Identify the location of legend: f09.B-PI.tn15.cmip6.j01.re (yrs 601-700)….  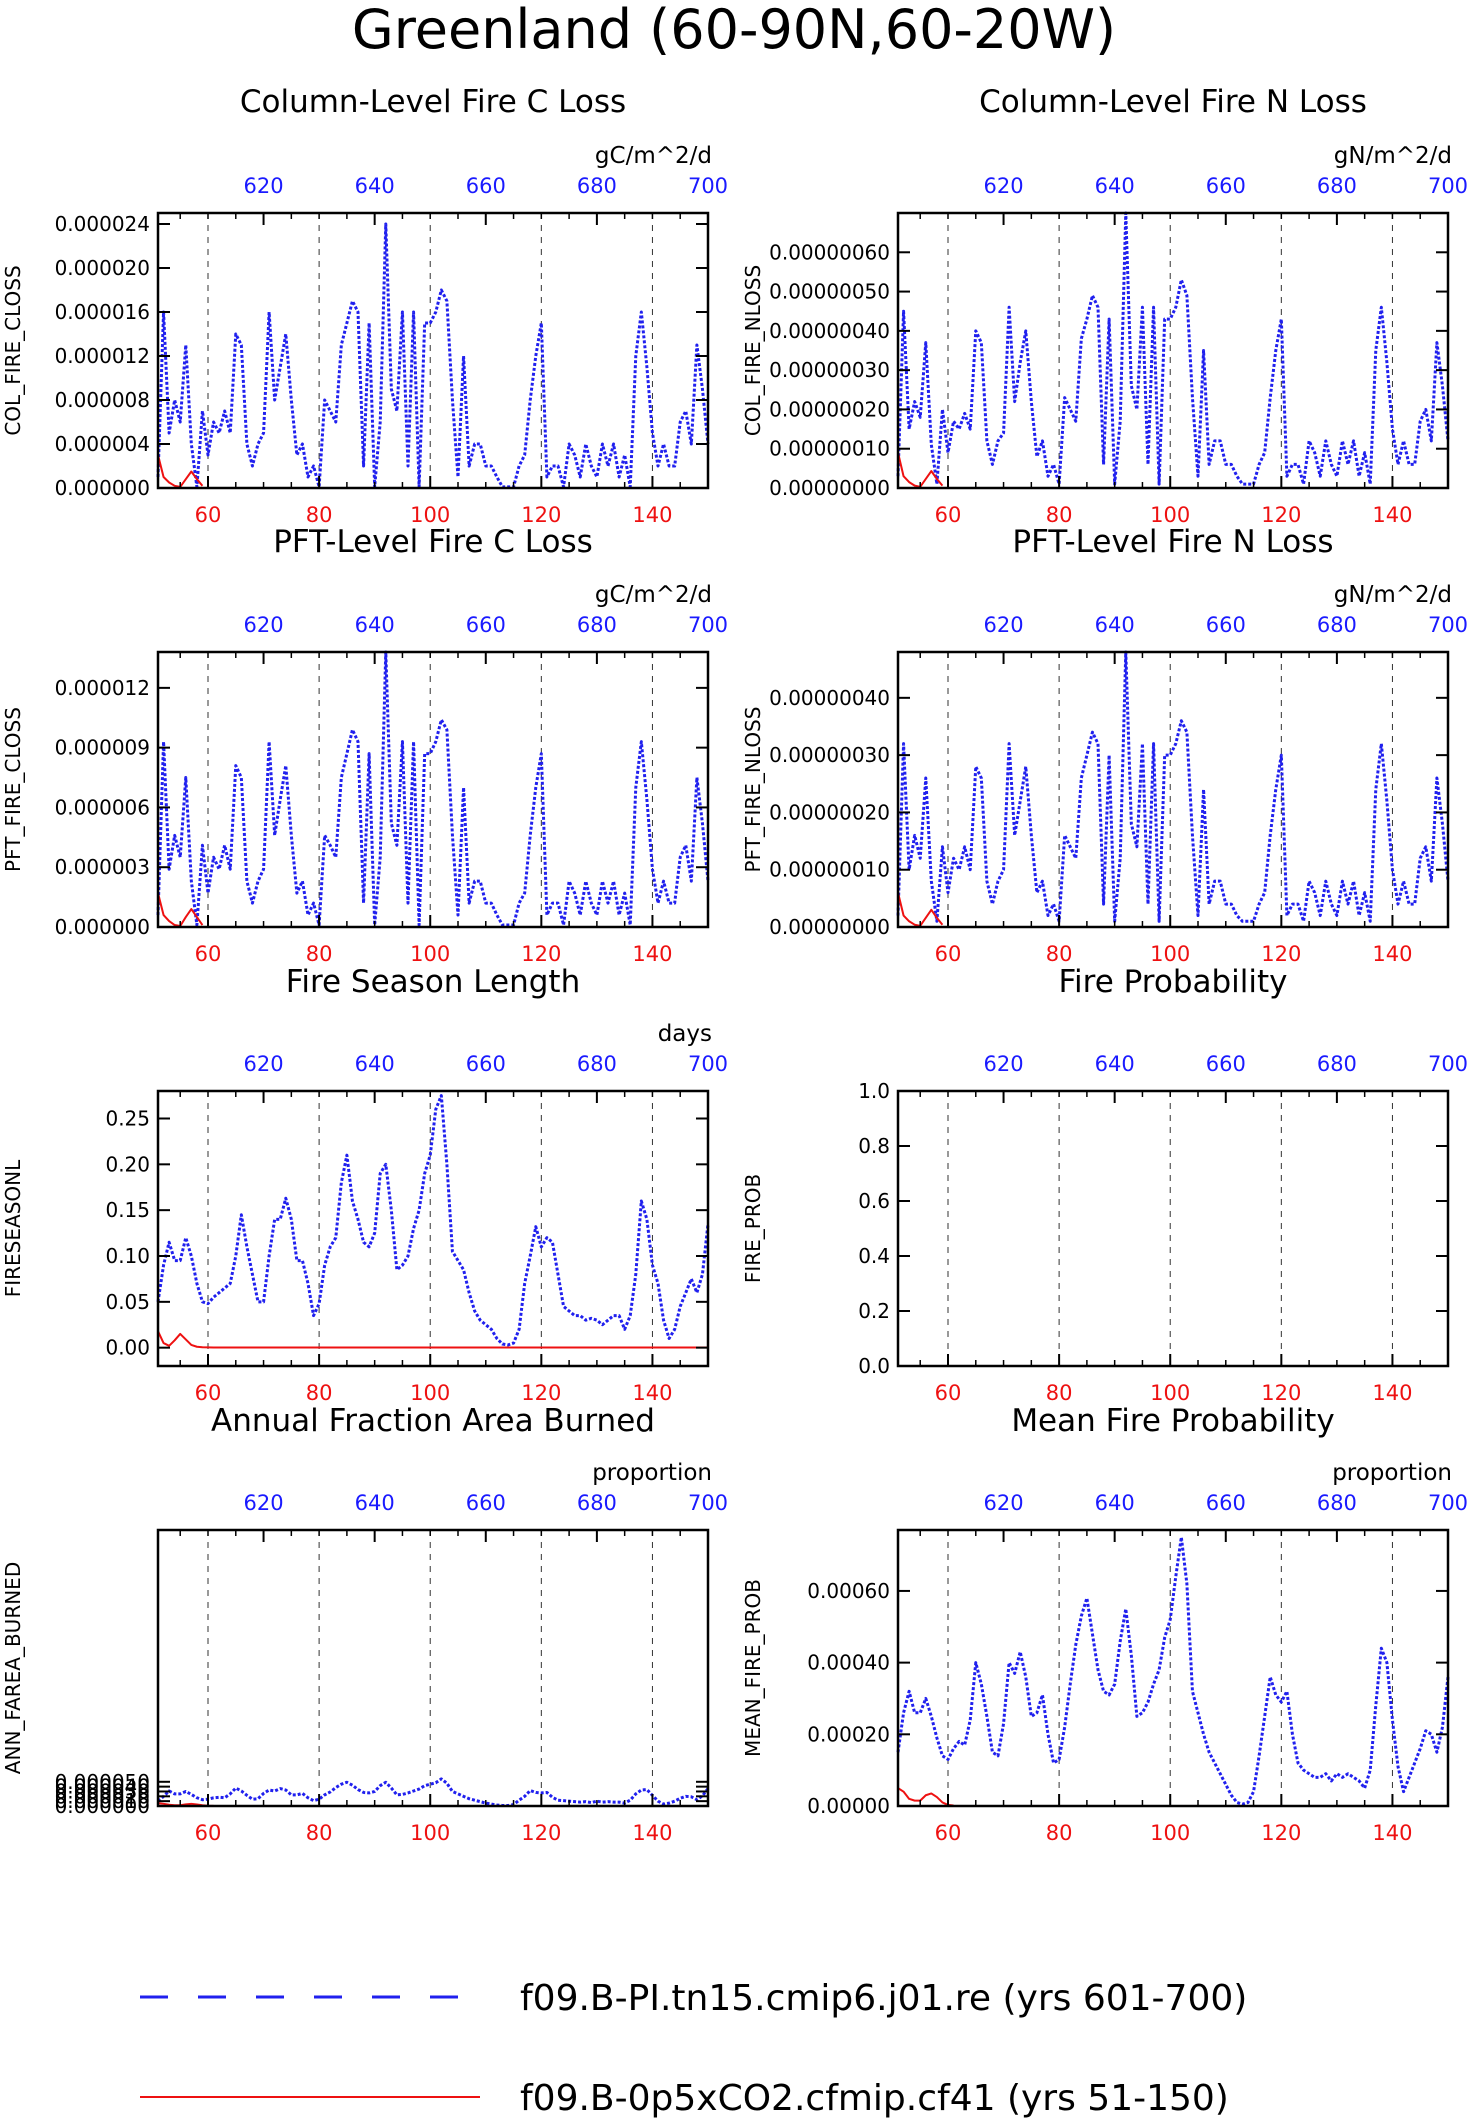
(693, 2048).